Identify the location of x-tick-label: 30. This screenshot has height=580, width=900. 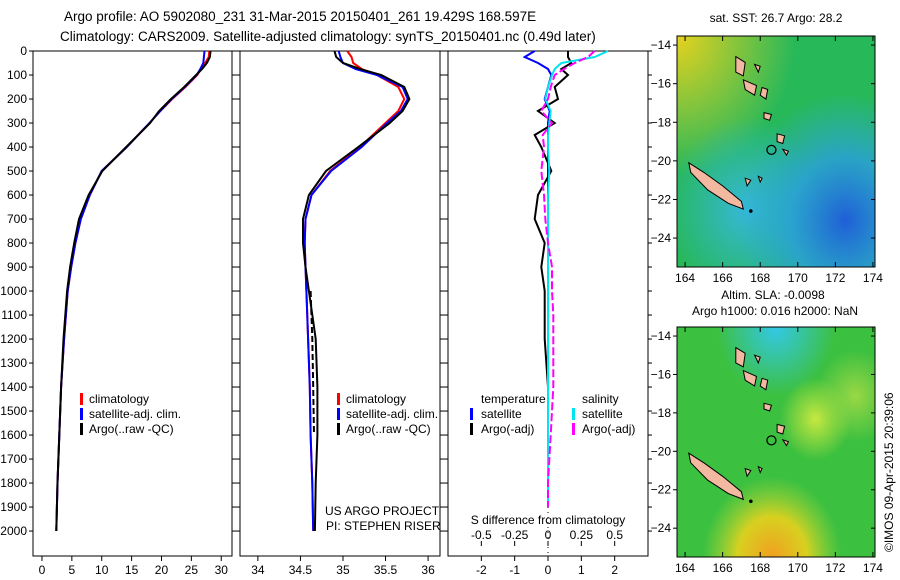
(222, 570).